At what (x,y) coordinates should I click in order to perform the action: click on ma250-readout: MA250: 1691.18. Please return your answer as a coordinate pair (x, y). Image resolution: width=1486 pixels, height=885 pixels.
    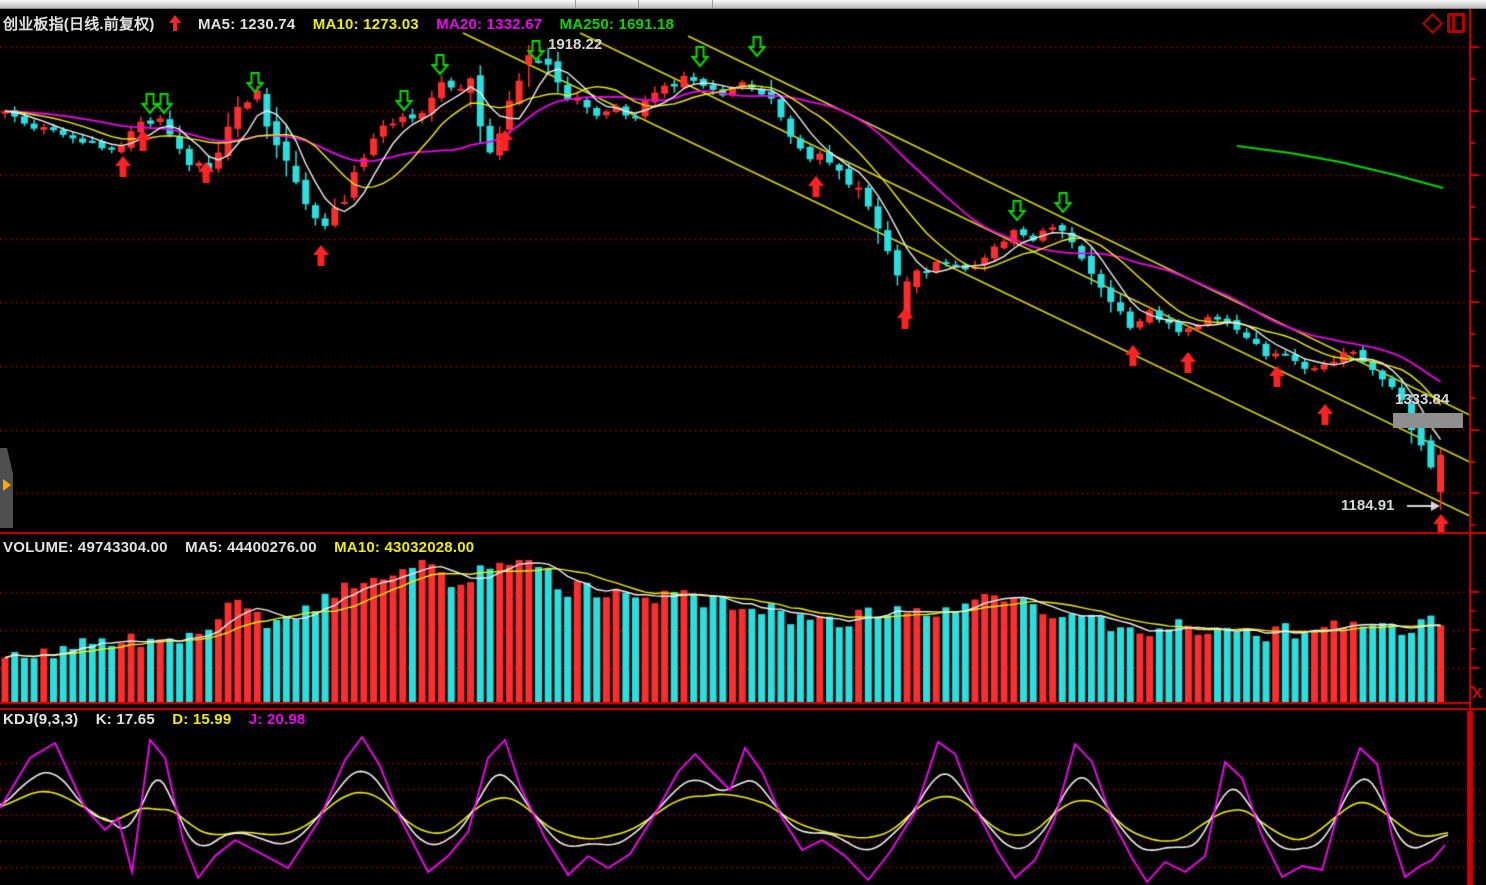
    Looking at the image, I should click on (617, 24).